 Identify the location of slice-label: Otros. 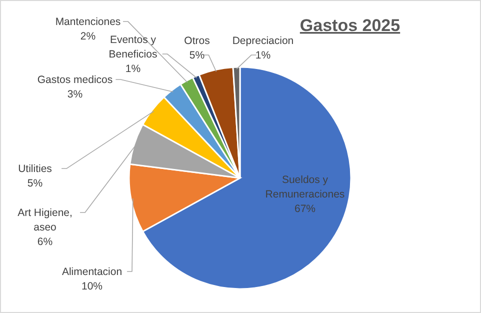
(197, 41).